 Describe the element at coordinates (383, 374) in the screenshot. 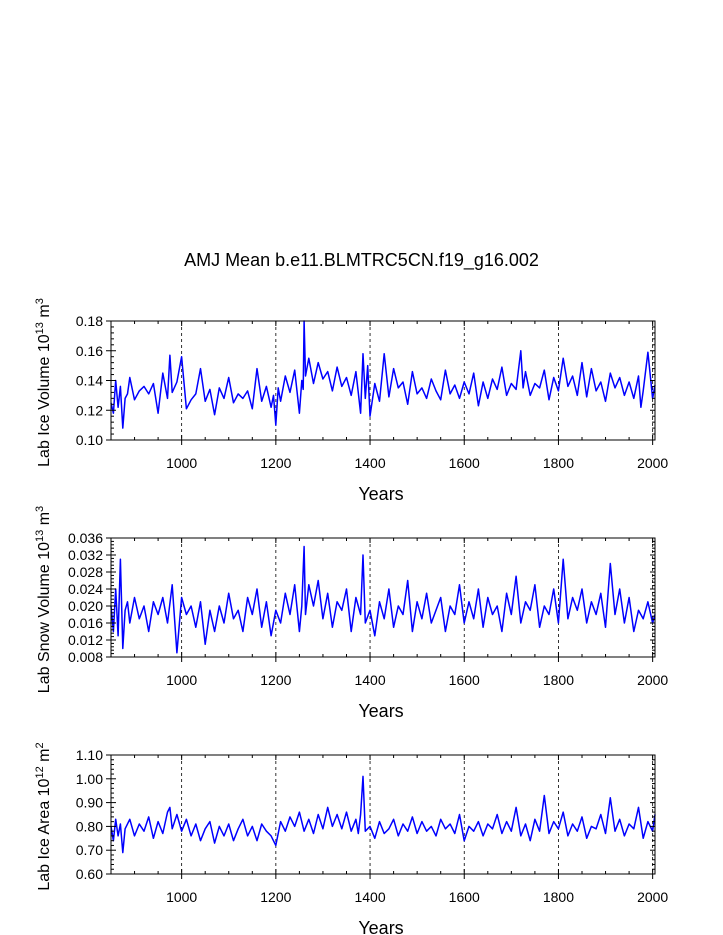

I see `panel-1-series-line` at that location.